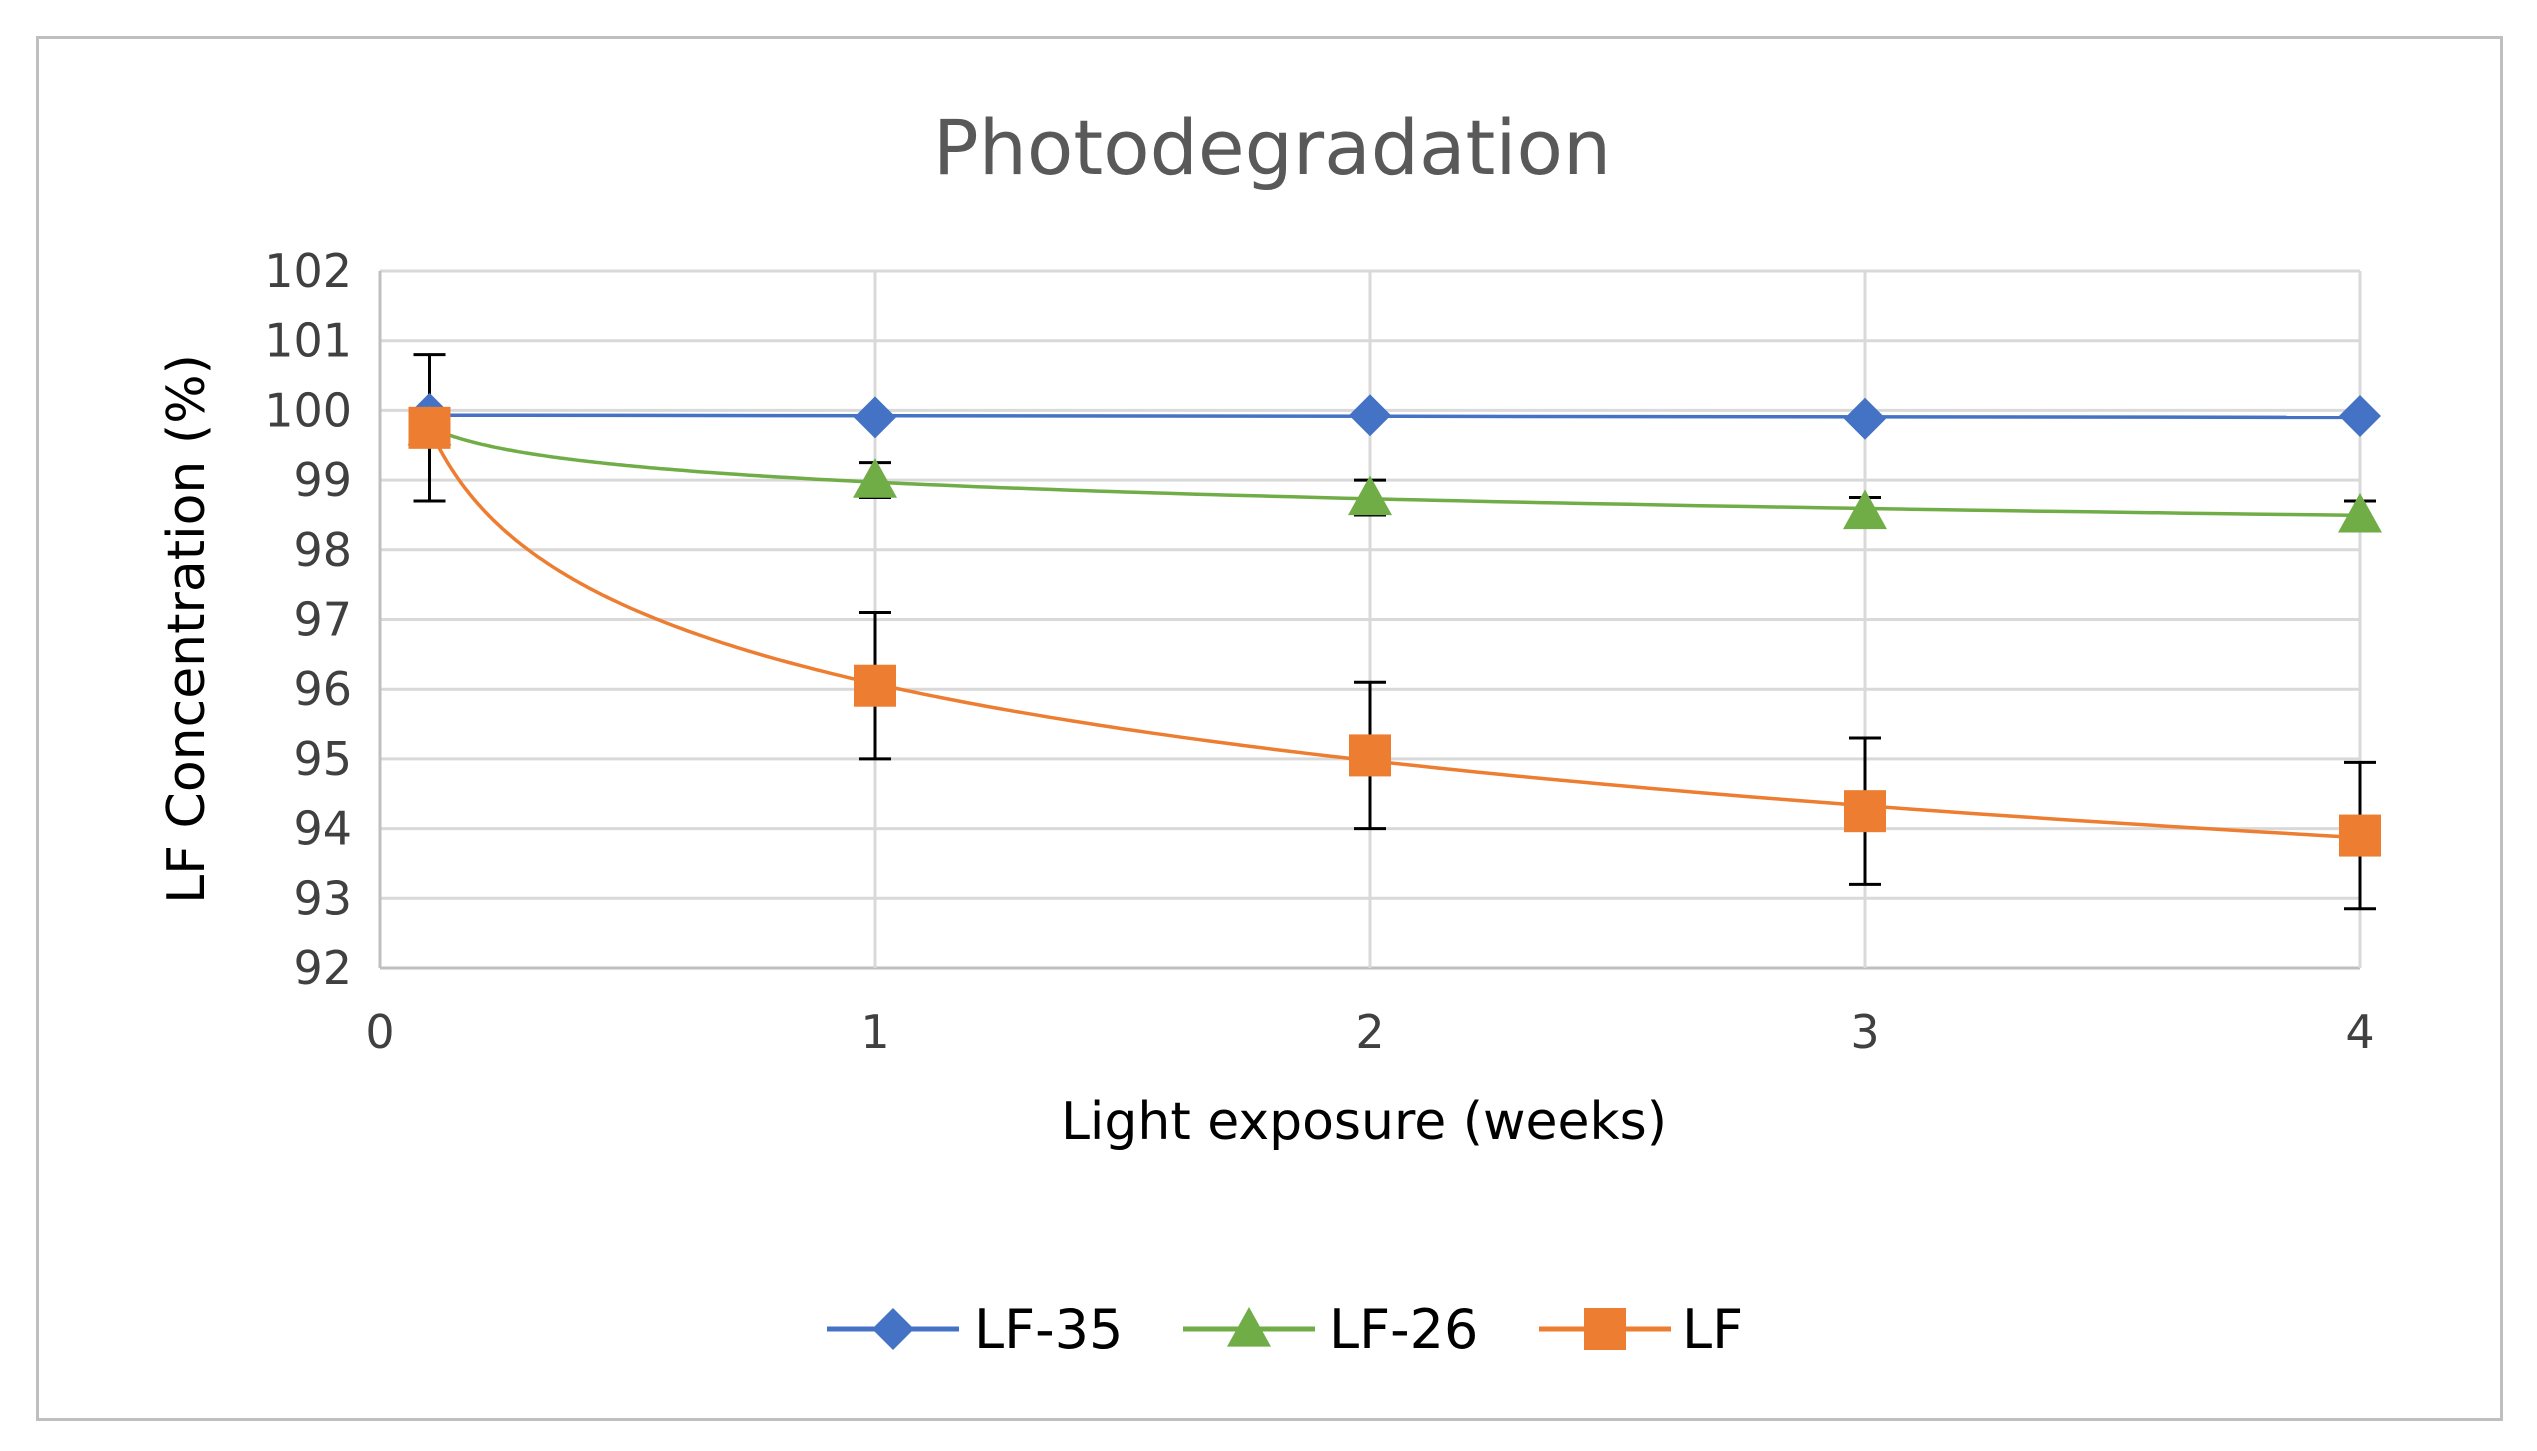 The height and width of the screenshot is (1451, 2537). Describe the element at coordinates (1864, 1032) in the screenshot. I see `x-tick-label: 3` at that location.